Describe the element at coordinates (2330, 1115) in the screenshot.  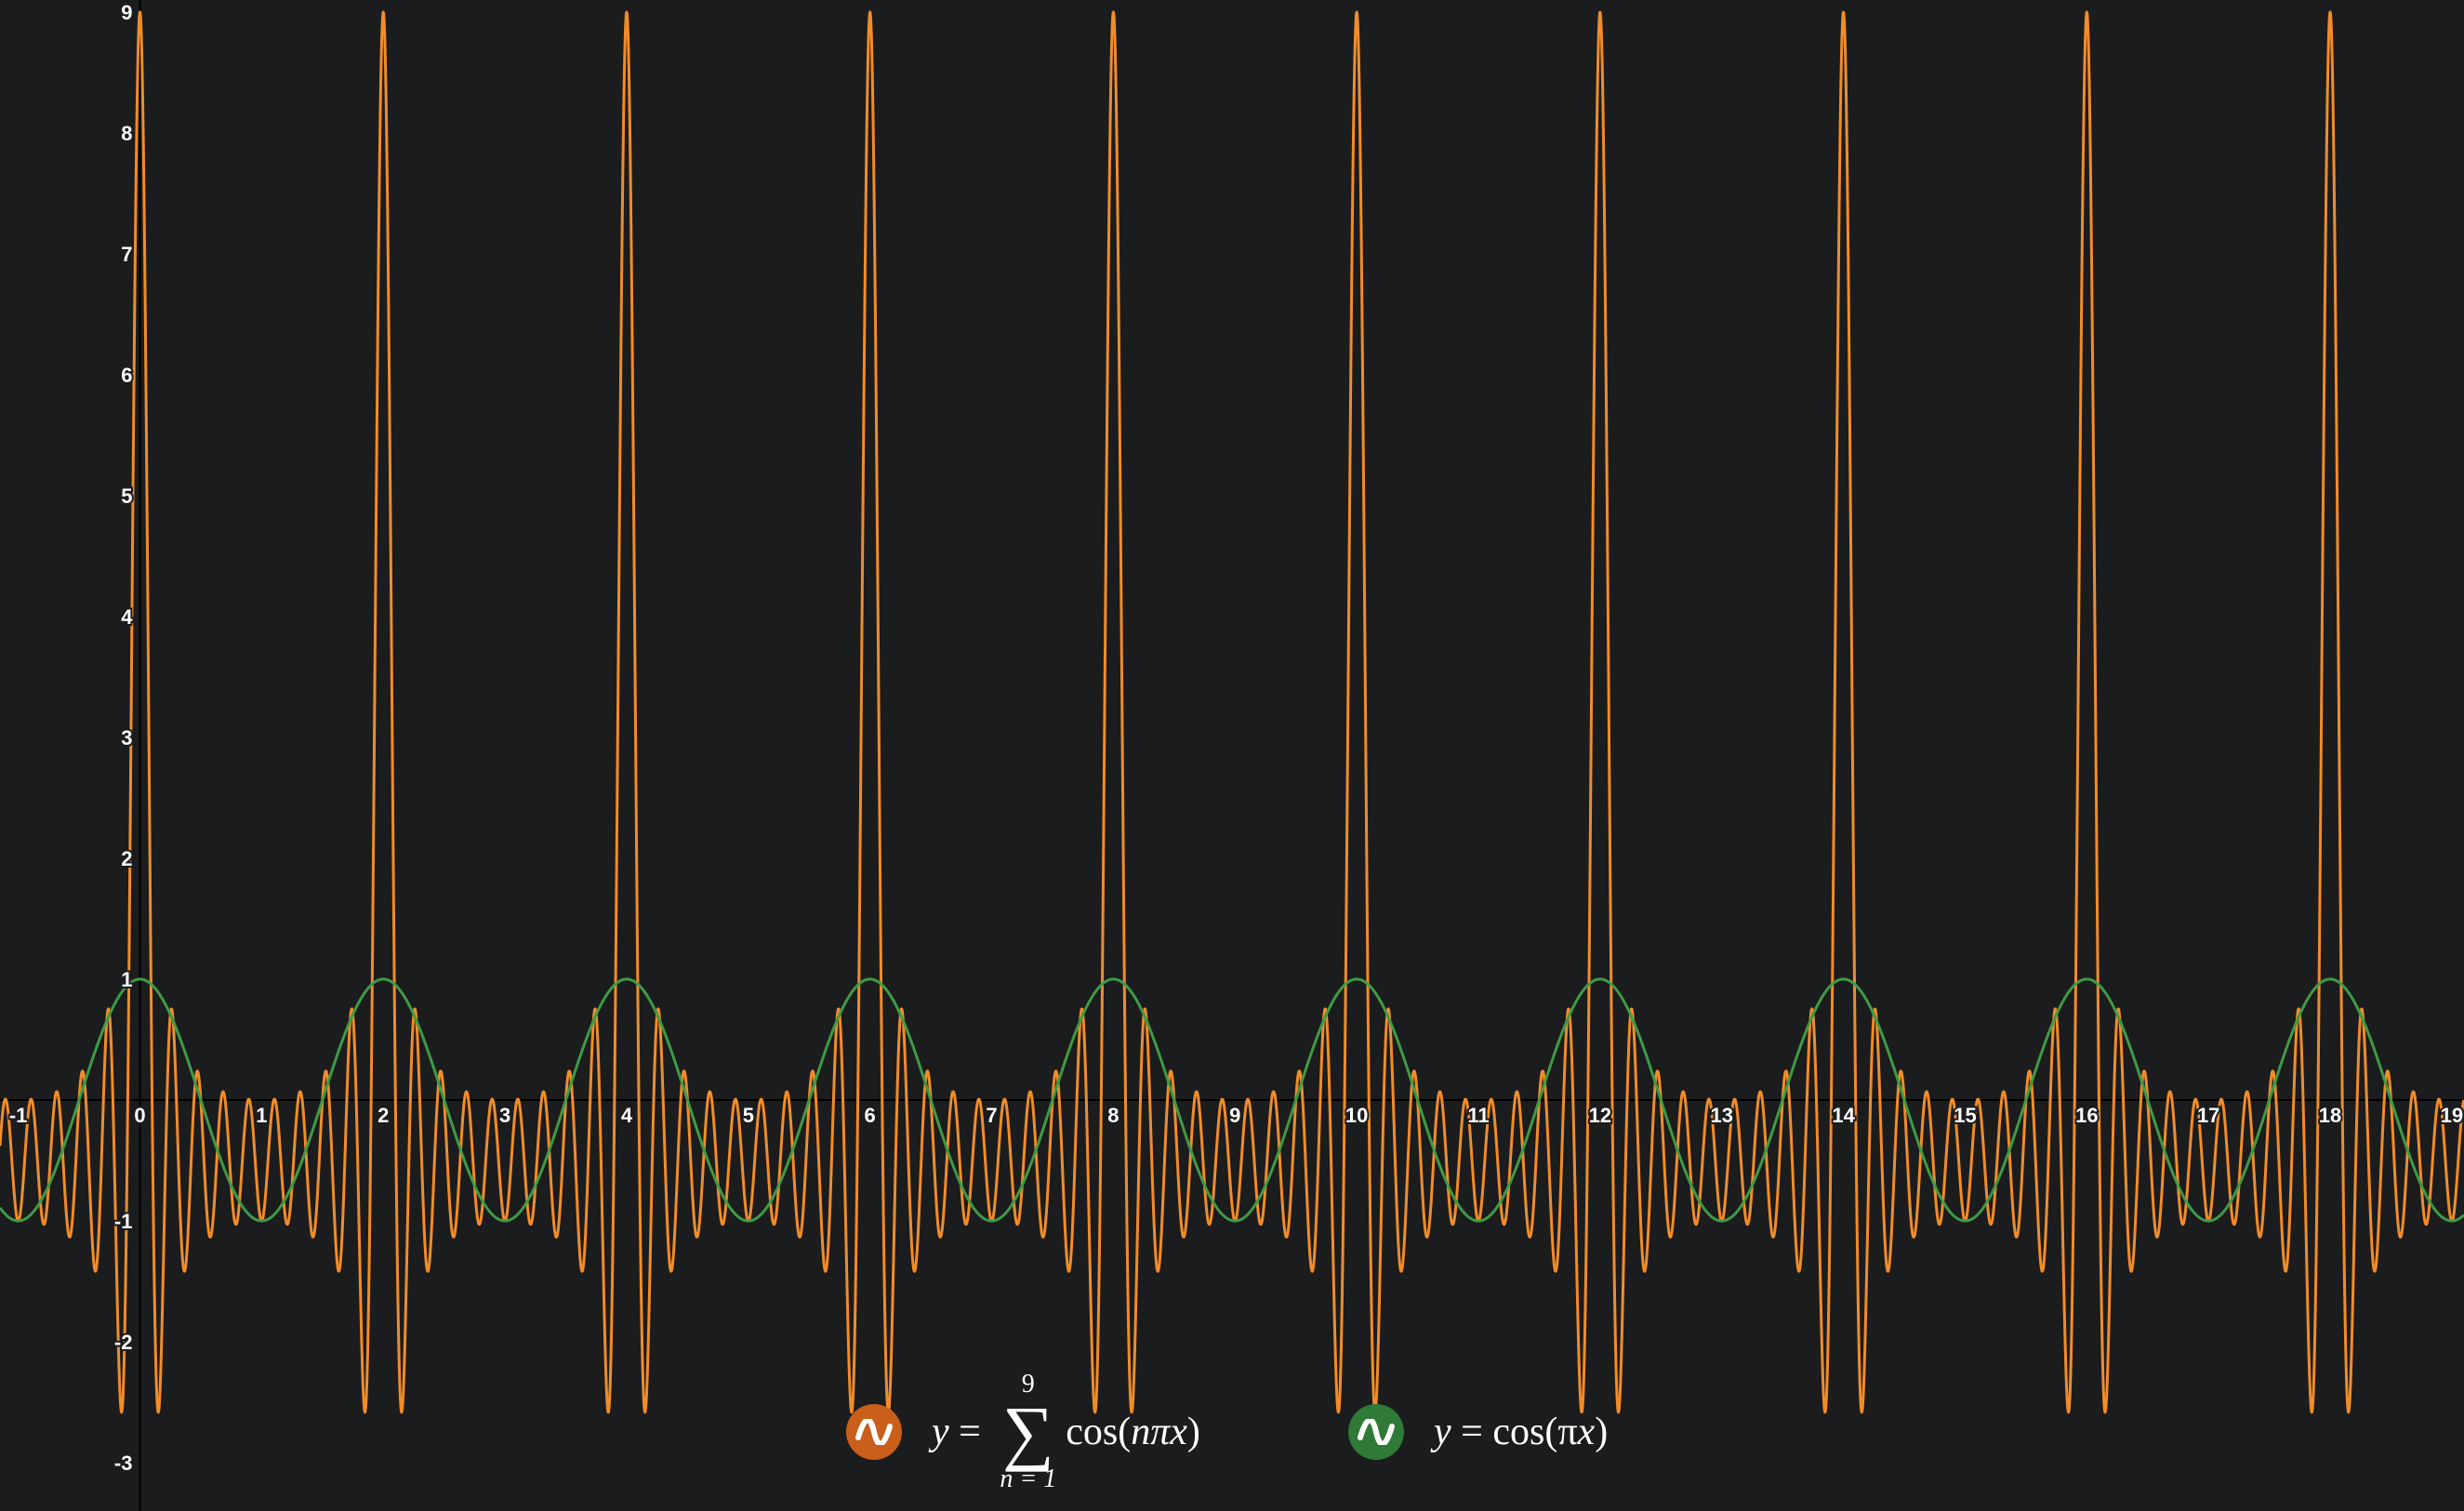
I see `x-tick-label: 18` at that location.